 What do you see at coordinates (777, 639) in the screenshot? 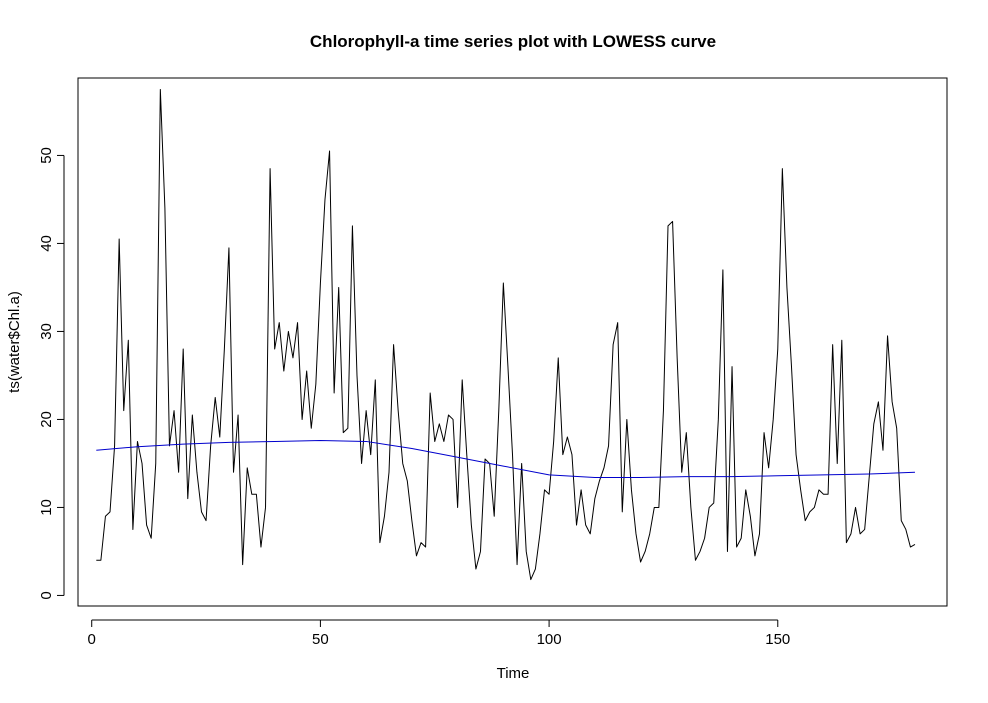
I see `x-tick-label: 150` at bounding box center [777, 639].